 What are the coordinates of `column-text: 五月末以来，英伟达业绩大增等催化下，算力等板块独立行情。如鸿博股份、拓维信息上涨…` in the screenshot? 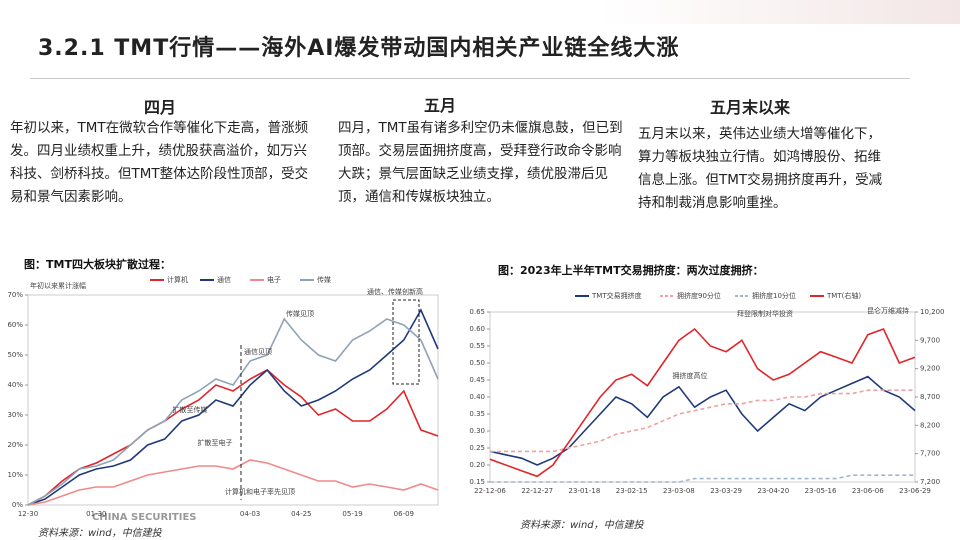 It's located at (760, 168).